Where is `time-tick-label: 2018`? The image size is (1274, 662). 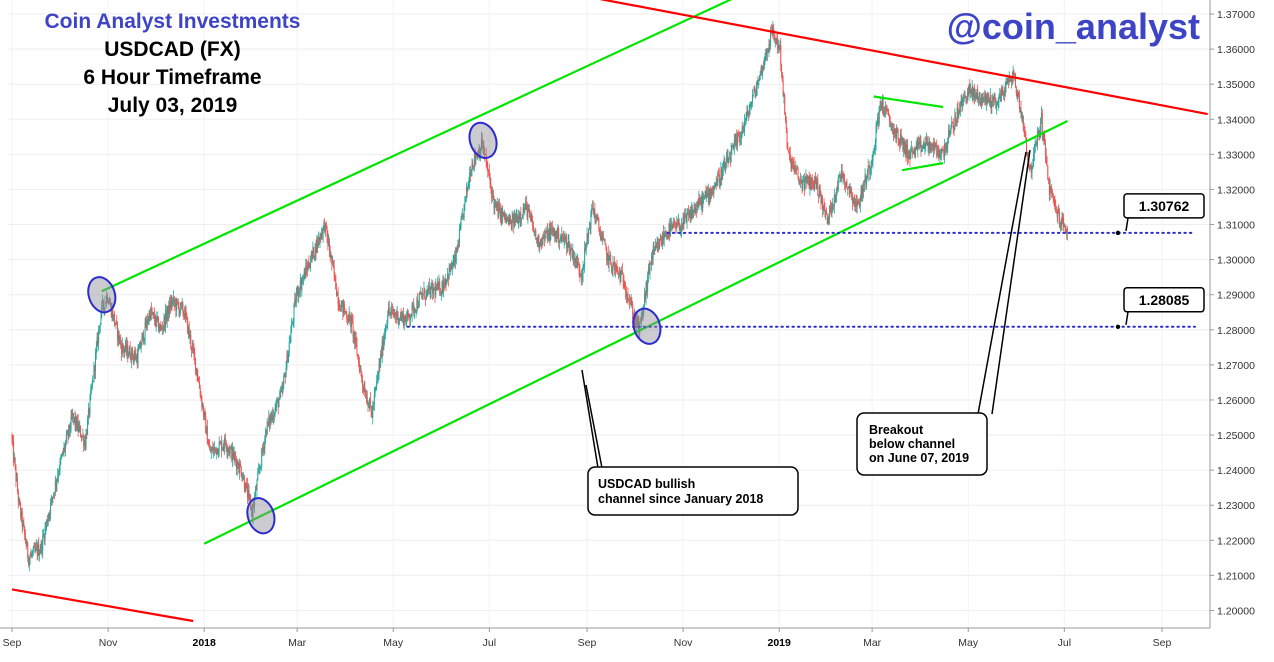
time-tick-label: 2018 is located at coordinates (205, 643).